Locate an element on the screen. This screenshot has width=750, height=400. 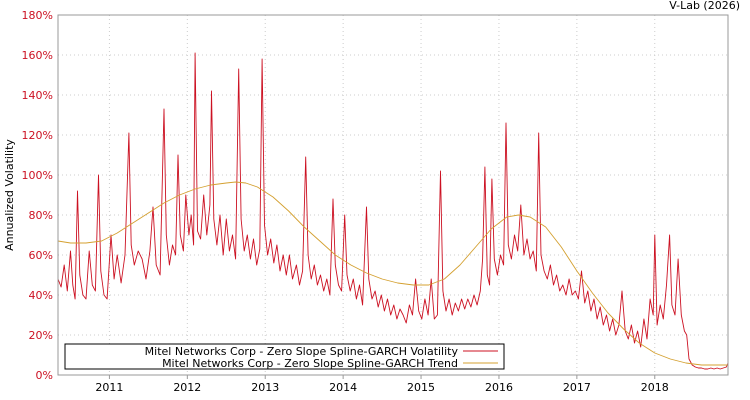
x-axis-ticks: 2011 2012 2013 2014 2015 2016 2017 2018 is located at coordinates (382, 384).